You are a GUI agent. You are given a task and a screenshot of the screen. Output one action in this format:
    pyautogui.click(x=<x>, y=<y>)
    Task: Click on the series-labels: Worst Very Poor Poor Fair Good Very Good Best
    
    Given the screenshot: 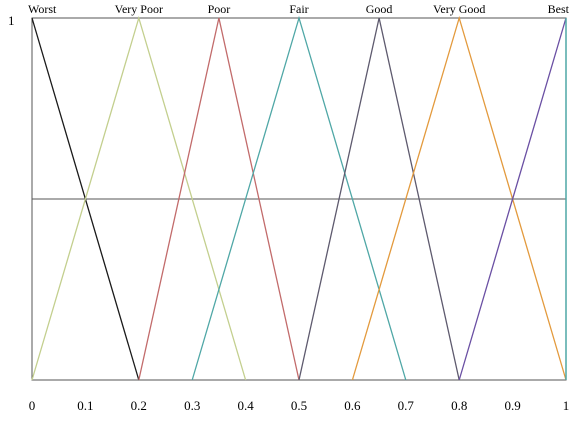 What is the action you would take?
    pyautogui.click(x=298, y=9)
    